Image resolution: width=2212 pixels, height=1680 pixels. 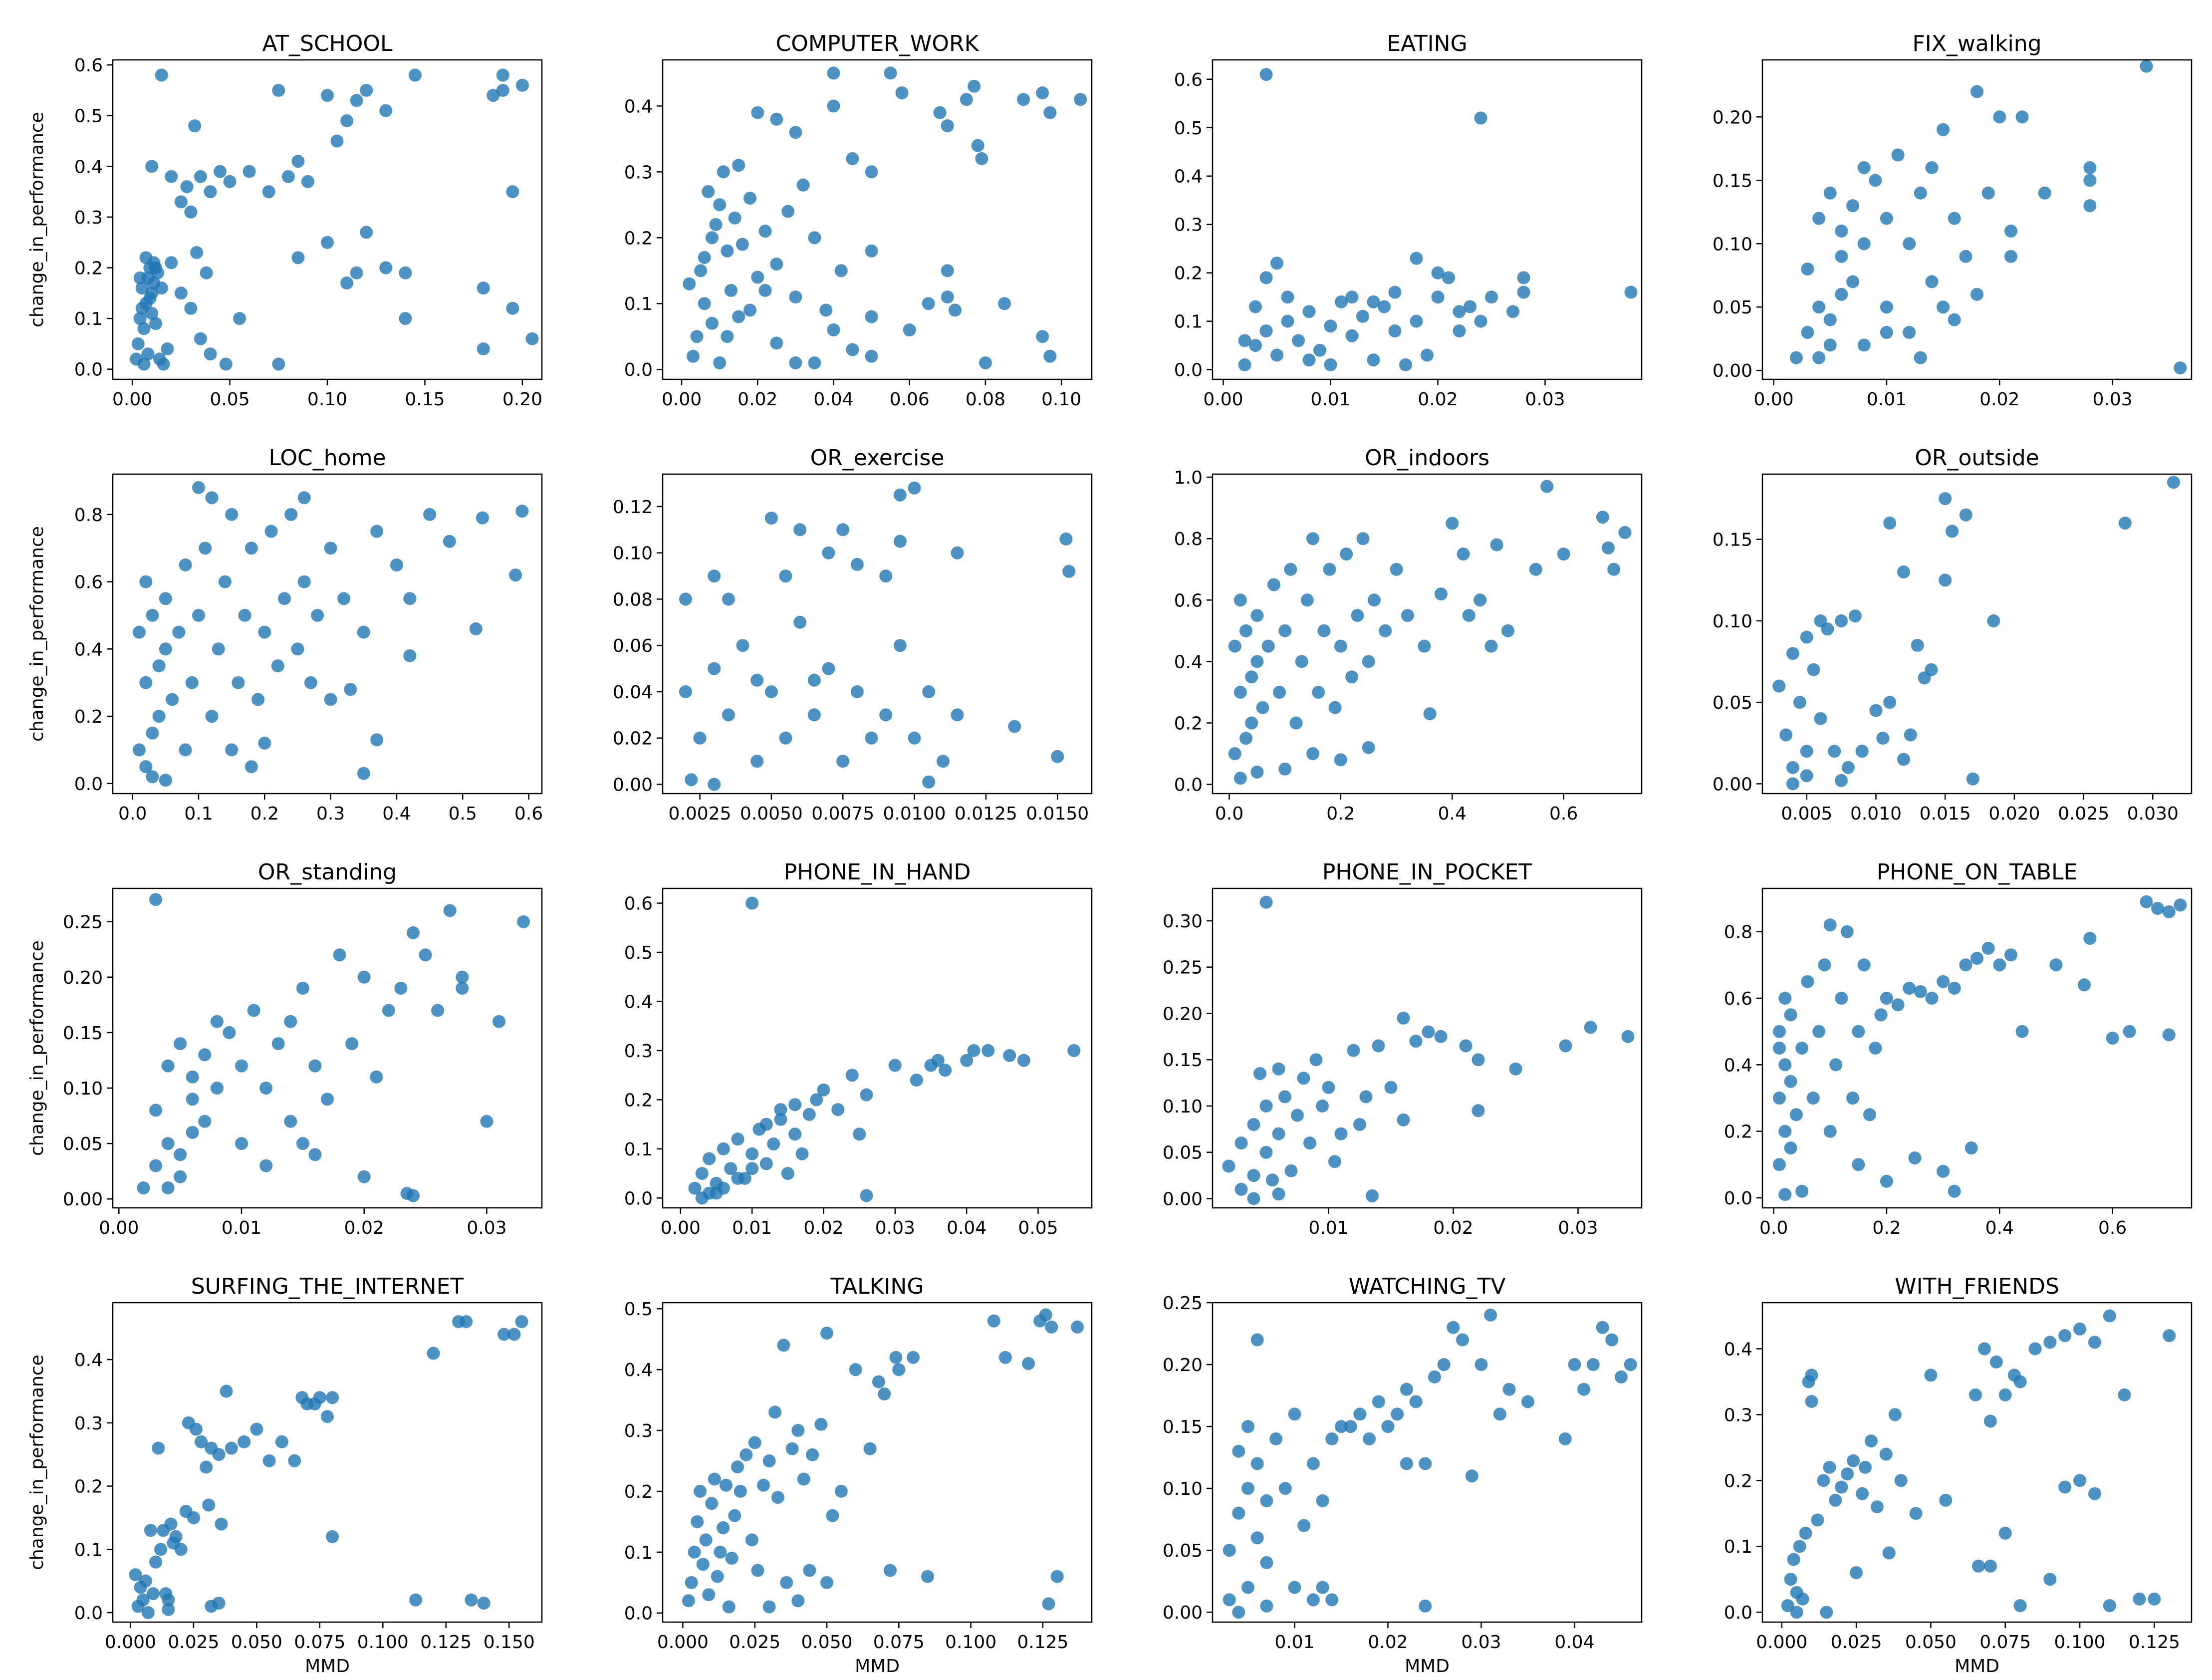 What do you see at coordinates (1188, 723) in the screenshot?
I see `y-tick-label: 0.2` at bounding box center [1188, 723].